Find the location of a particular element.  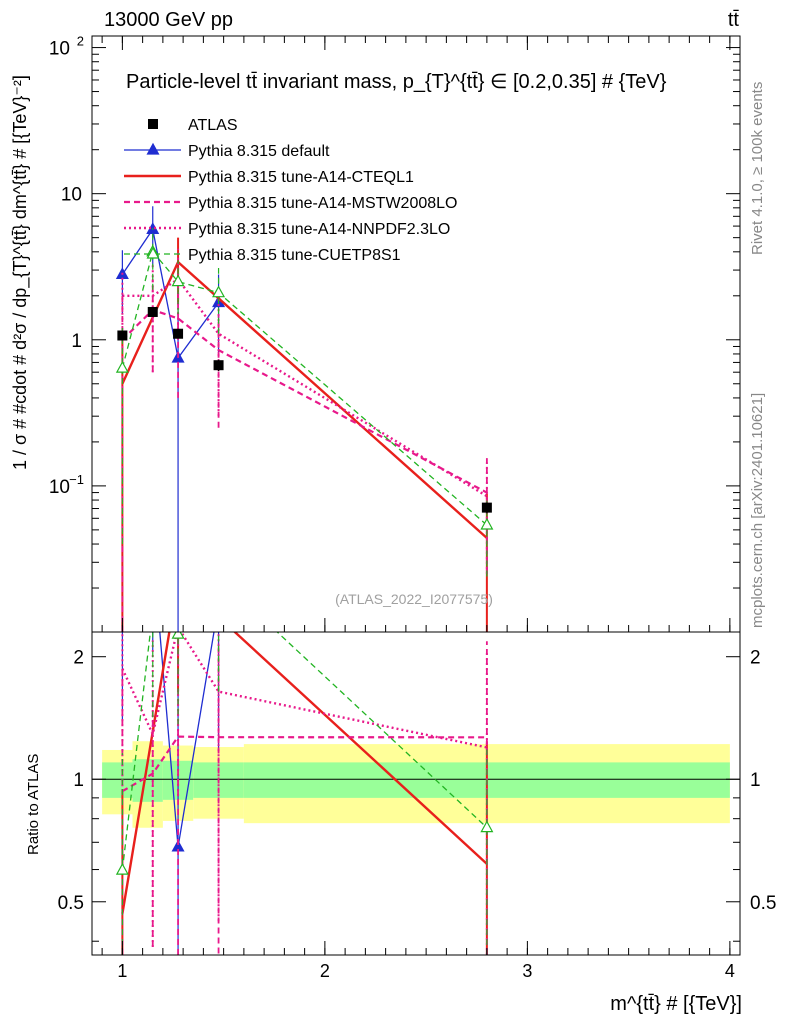

legend-marker-default is located at coordinates (153, 148).